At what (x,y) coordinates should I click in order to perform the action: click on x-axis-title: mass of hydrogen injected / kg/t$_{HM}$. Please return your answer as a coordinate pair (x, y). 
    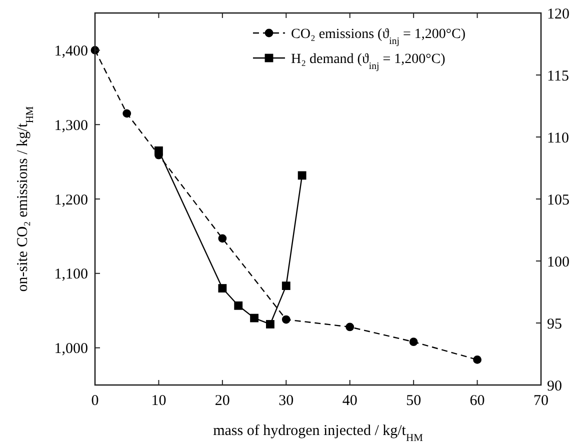
    Looking at the image, I should click on (318, 433).